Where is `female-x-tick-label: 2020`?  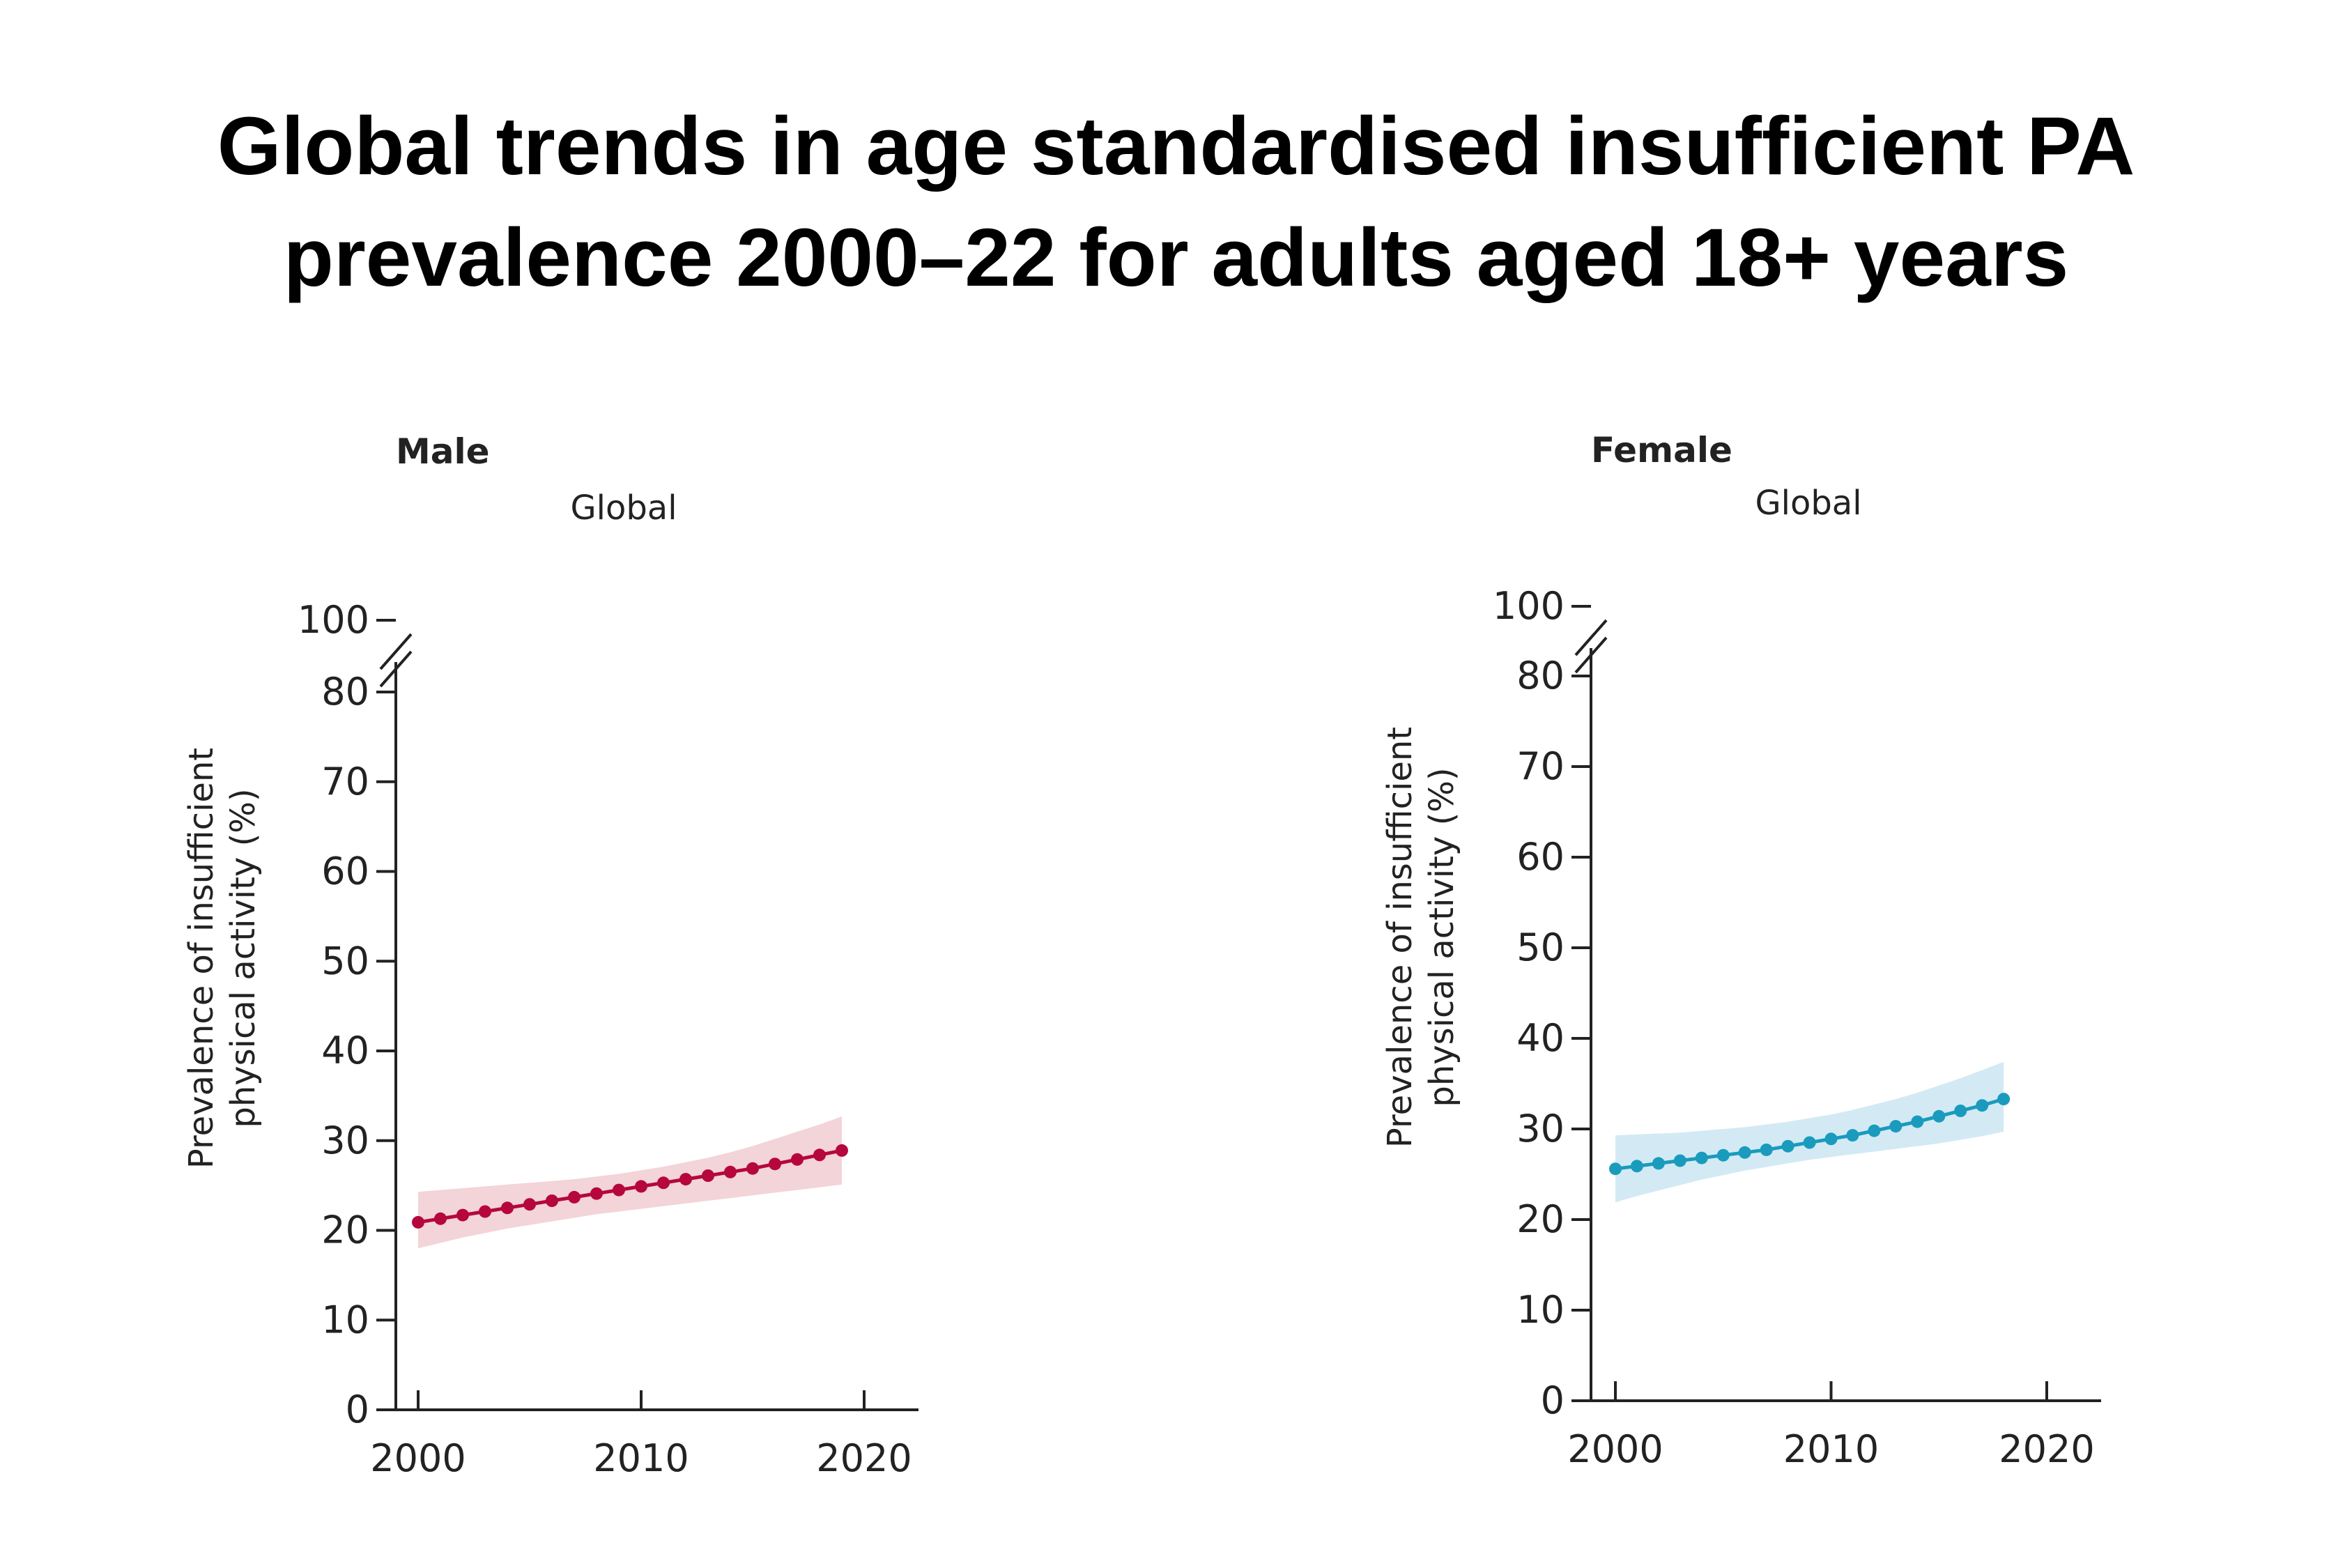
female-x-tick-label: 2020 is located at coordinates (2046, 1449).